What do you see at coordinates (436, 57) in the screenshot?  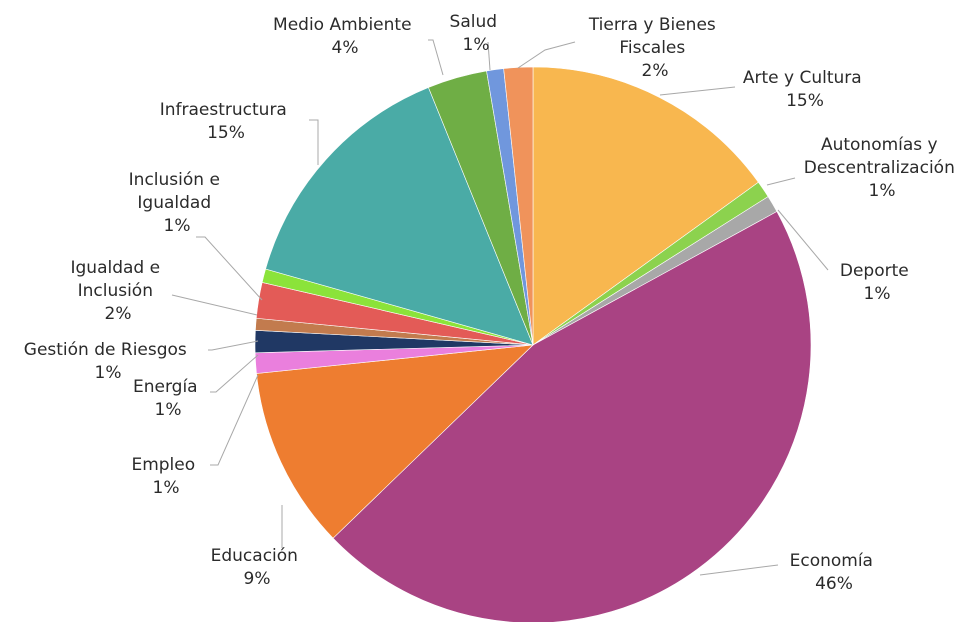 I see `leader-medio-ambiente` at bounding box center [436, 57].